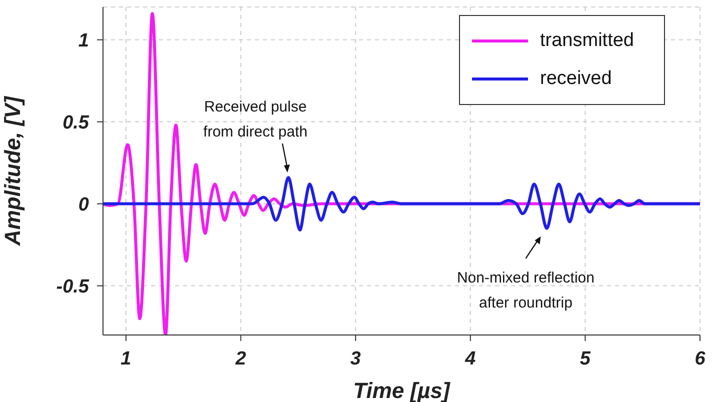 This screenshot has width=717, height=402. Describe the element at coordinates (126, 359) in the screenshot. I see `x-tick-label: 1` at that location.